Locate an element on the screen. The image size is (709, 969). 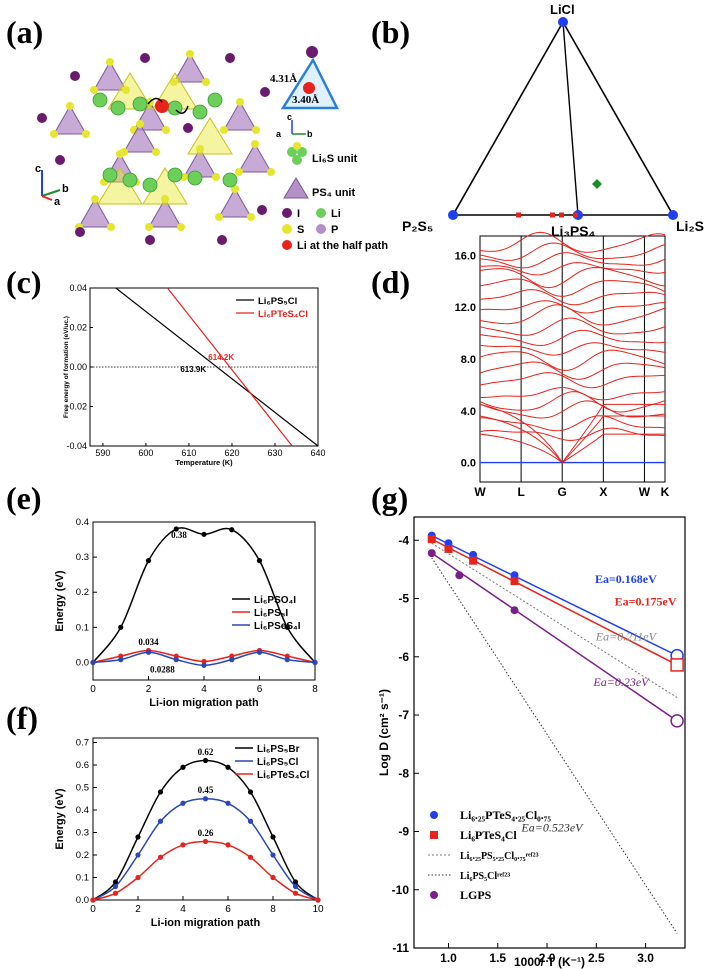
extrapolated-point is located at coordinates (677, 721).